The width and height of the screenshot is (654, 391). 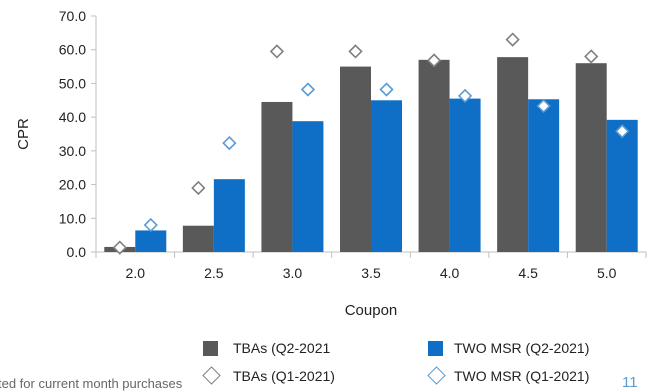 I want to click on footer-note: ted for current month purchases, so click(x=91, y=383).